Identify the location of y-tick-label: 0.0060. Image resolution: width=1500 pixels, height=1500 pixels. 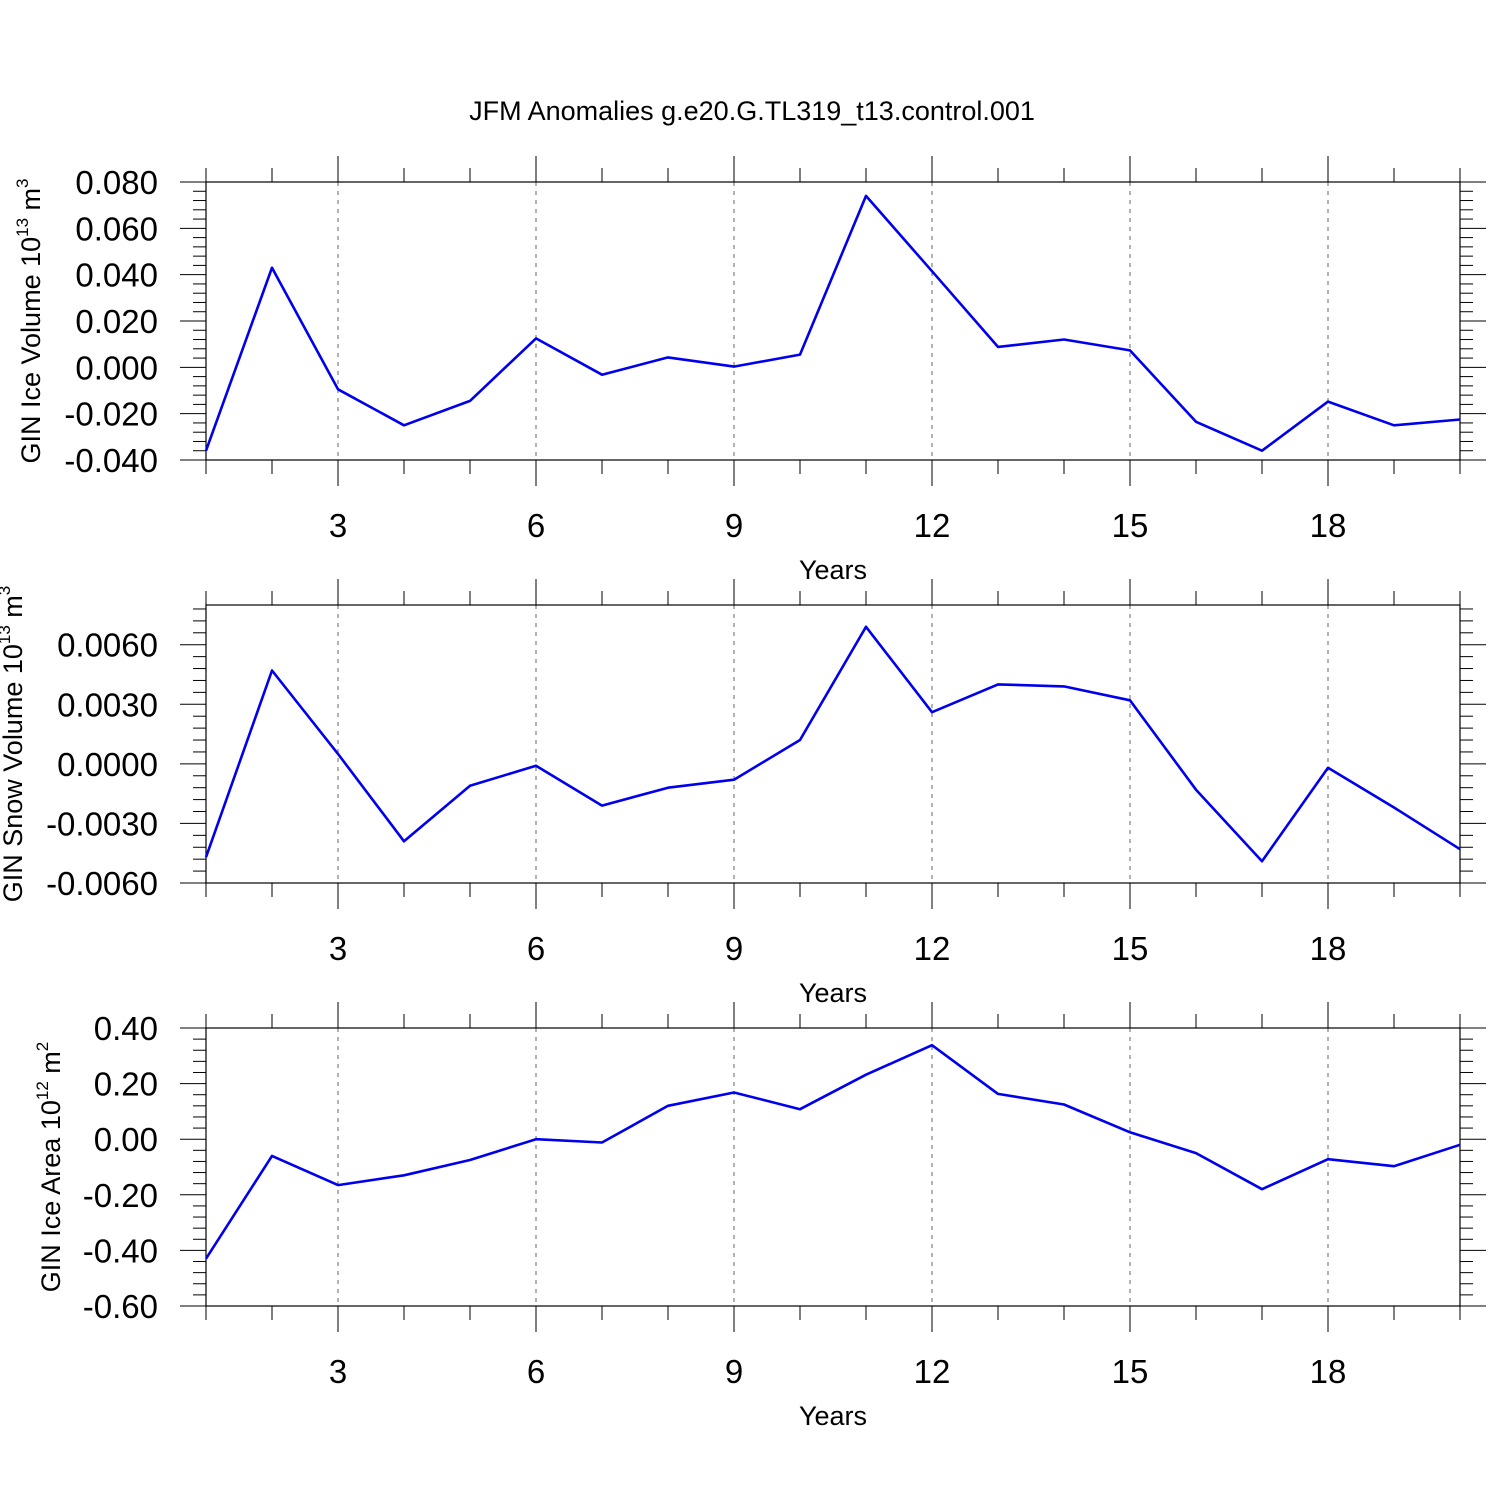
(107, 645).